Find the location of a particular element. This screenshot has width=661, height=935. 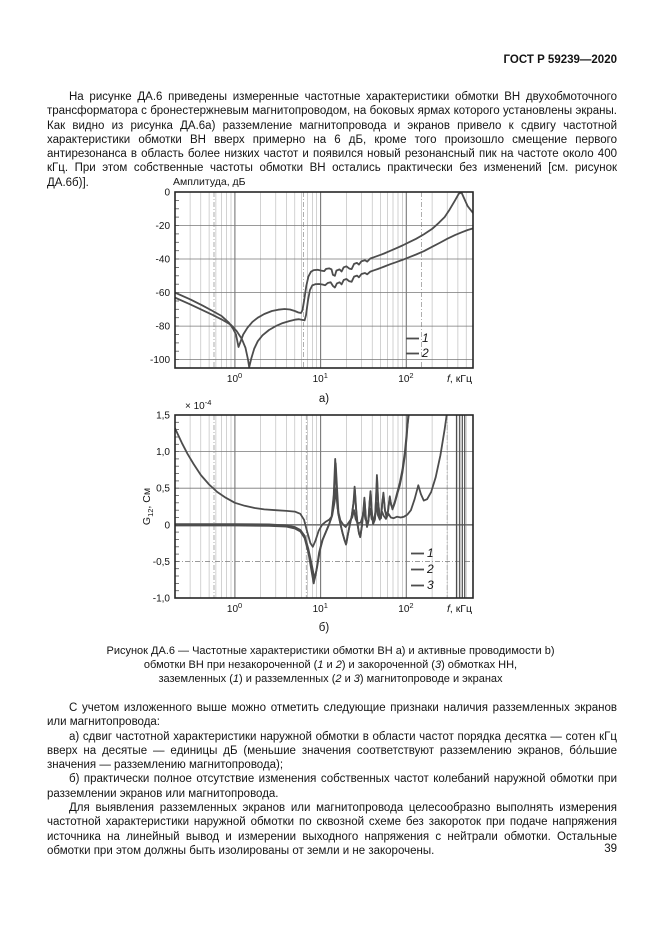

document-header: ГОСТ Р 59239—2020 is located at coordinates (560, 60).